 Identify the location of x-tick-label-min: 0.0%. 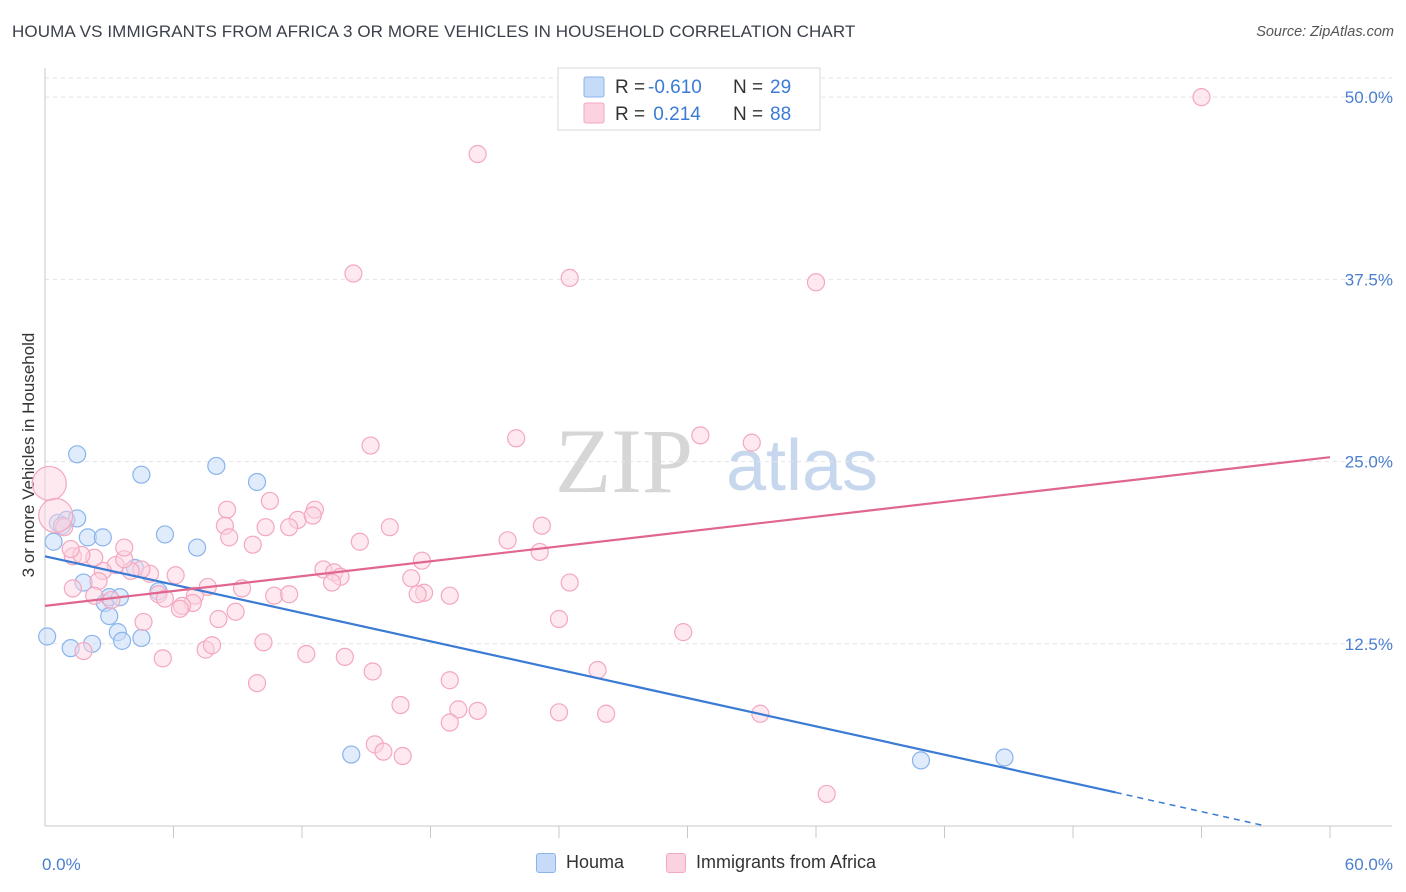
(61, 864).